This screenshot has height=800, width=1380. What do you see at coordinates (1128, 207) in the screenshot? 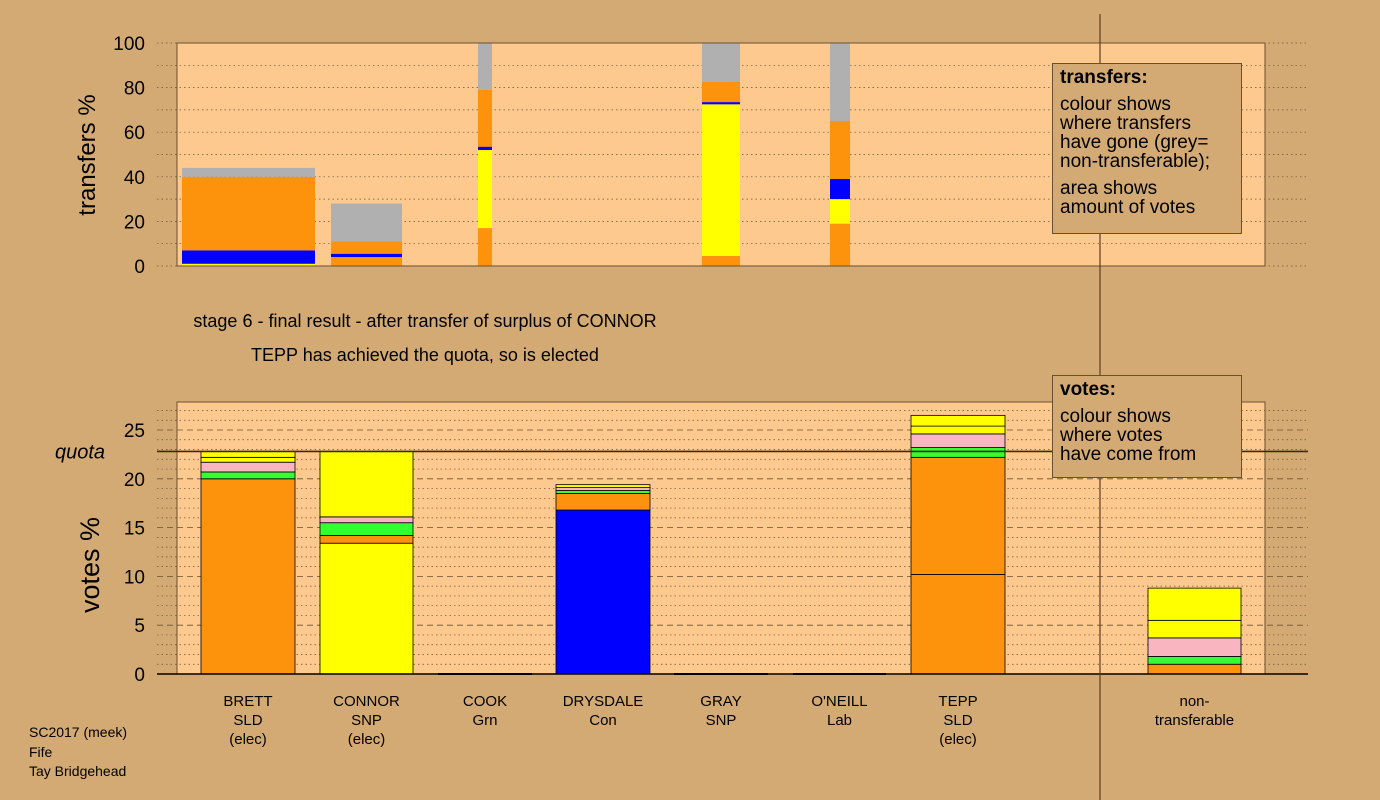
I see `transfers-legend-line: amount of votes` at bounding box center [1128, 207].